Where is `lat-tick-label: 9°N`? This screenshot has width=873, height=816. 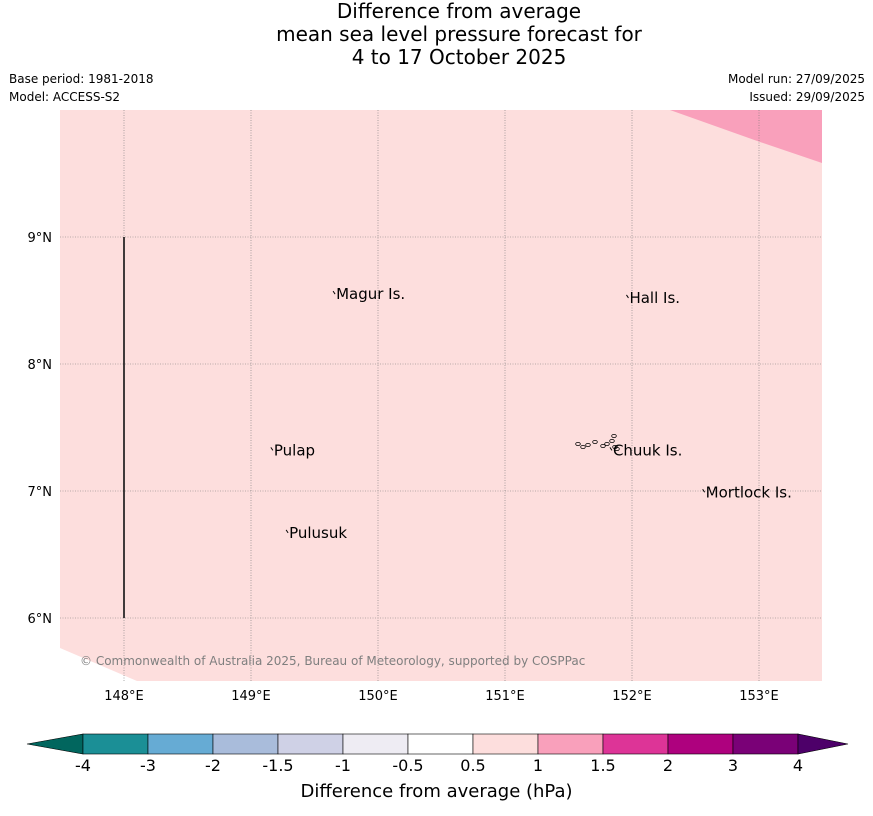
lat-tick-label: 9°N is located at coordinates (40, 238).